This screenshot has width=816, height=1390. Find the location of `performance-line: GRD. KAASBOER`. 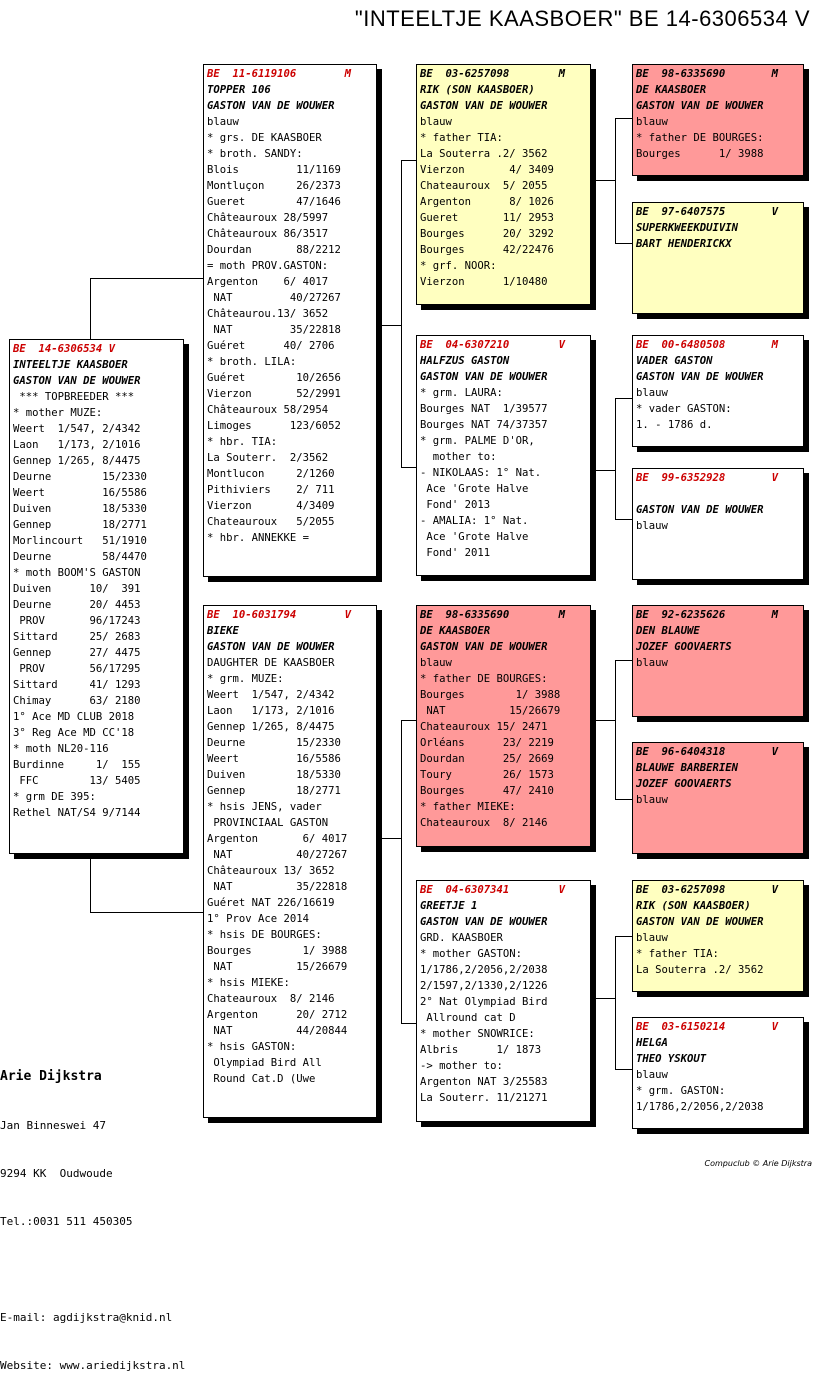

performance-line: GRD. KAASBOER is located at coordinates (461, 938).